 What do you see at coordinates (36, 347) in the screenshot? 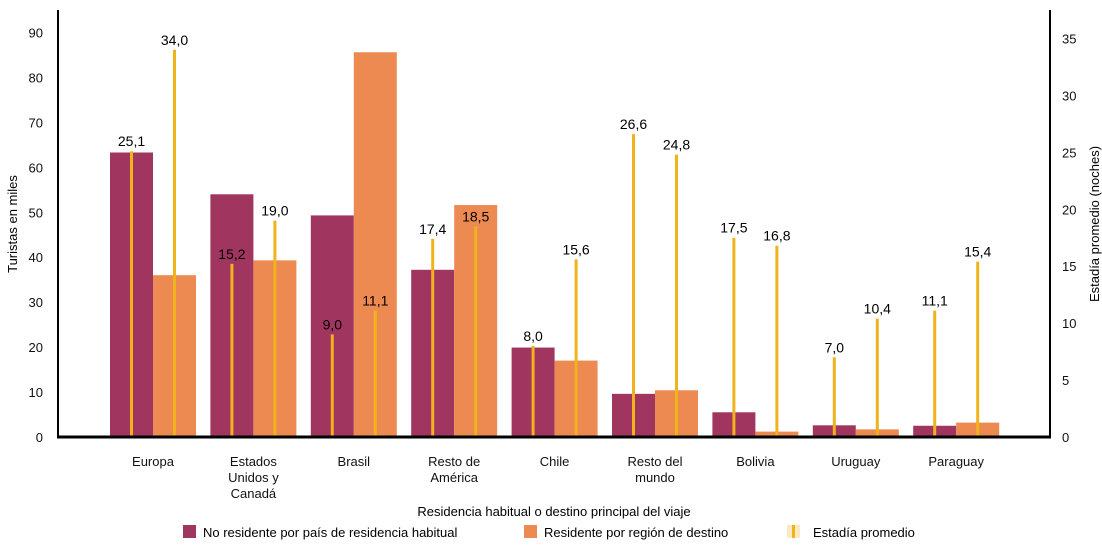
I see `y-tick-label: 20` at bounding box center [36, 347].